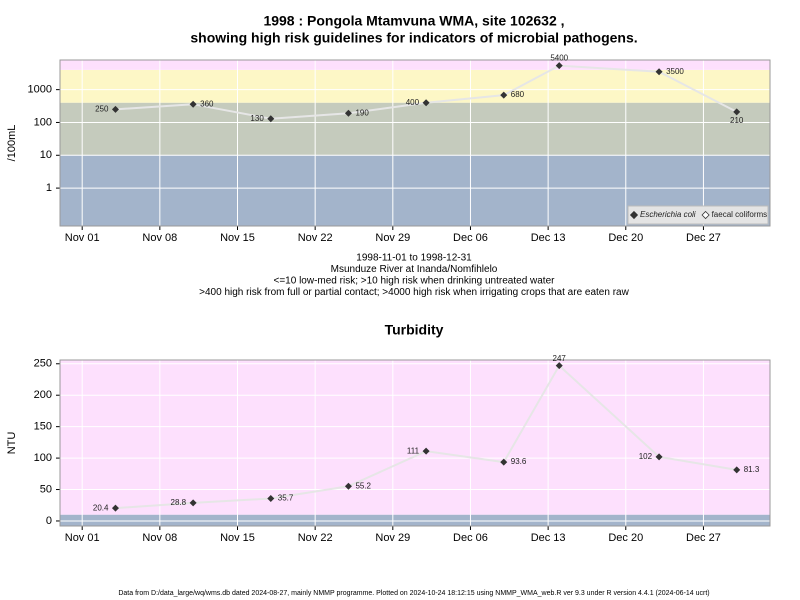 This screenshot has height=600, width=800. Describe the element at coordinates (207, 103) in the screenshot. I see `data-label: 360` at that location.